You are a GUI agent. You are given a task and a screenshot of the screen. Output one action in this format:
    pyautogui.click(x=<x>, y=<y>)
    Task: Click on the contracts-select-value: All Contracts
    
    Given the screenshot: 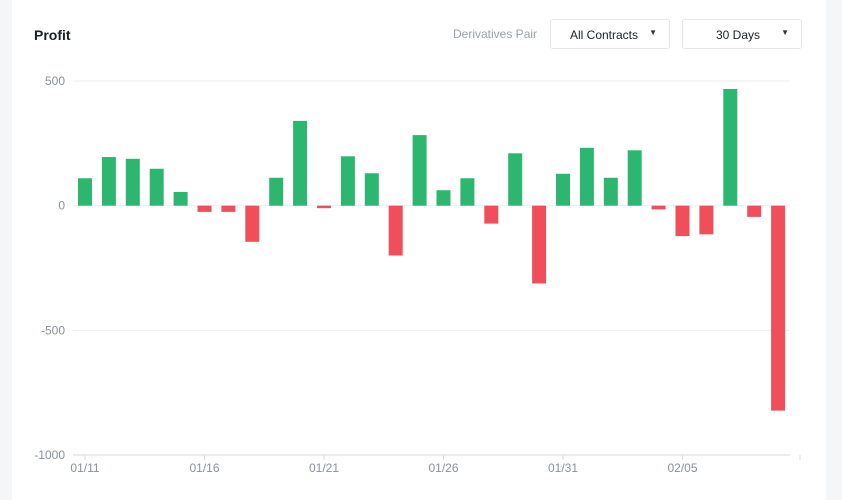 What is the action you would take?
    pyautogui.click(x=604, y=35)
    